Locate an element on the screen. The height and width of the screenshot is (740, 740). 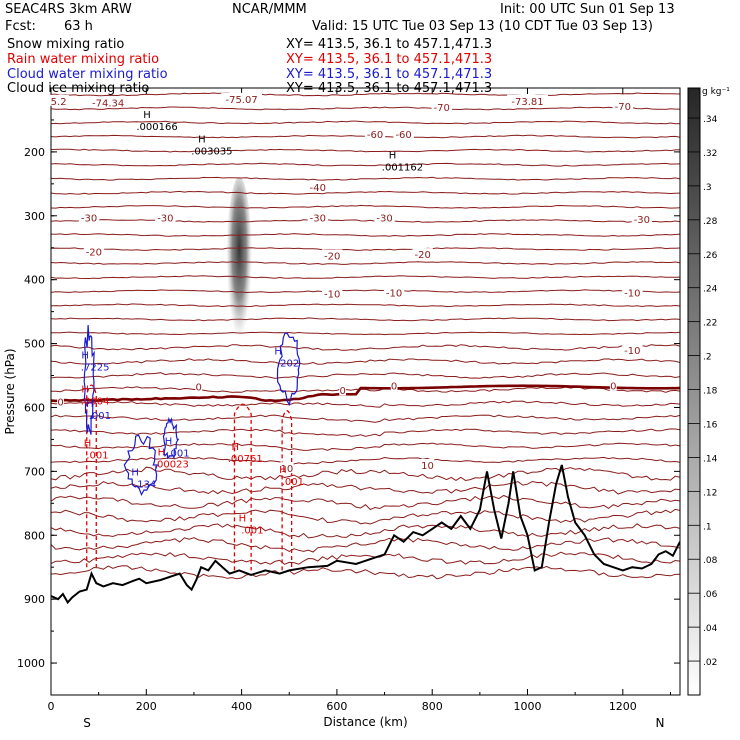
y-tick-label: 200 is located at coordinates (34, 152).